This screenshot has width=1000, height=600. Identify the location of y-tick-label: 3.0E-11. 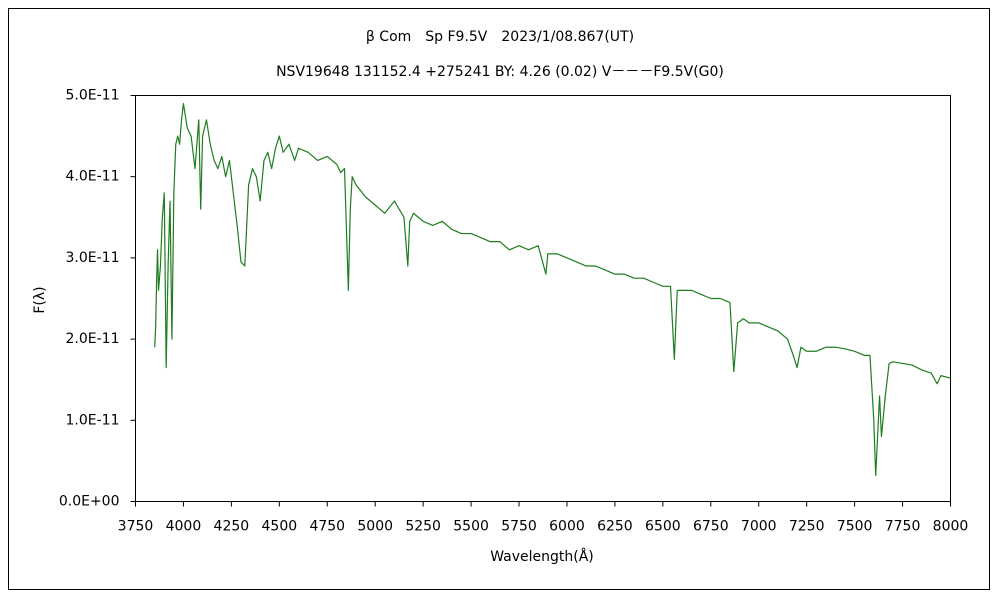
(93, 258).